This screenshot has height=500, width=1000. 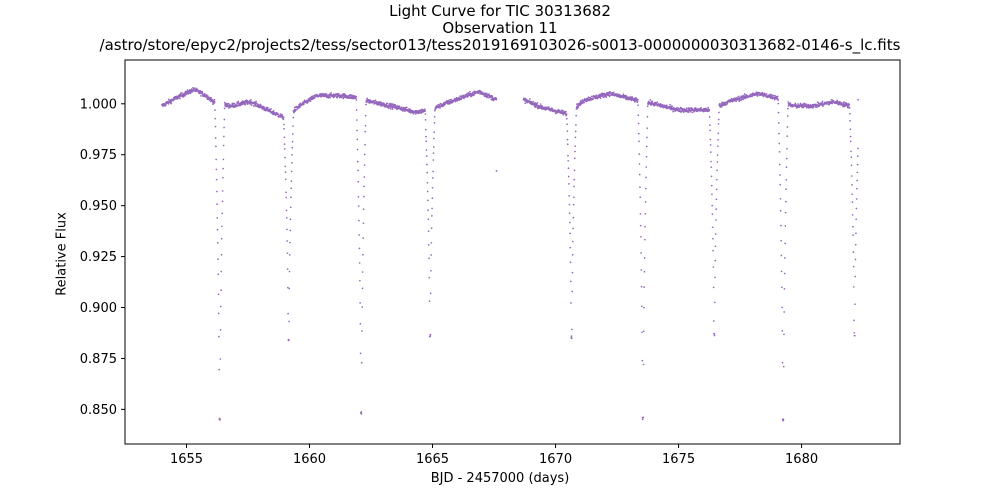 I want to click on y-axis-label: Relative Flux, so click(x=62, y=254).